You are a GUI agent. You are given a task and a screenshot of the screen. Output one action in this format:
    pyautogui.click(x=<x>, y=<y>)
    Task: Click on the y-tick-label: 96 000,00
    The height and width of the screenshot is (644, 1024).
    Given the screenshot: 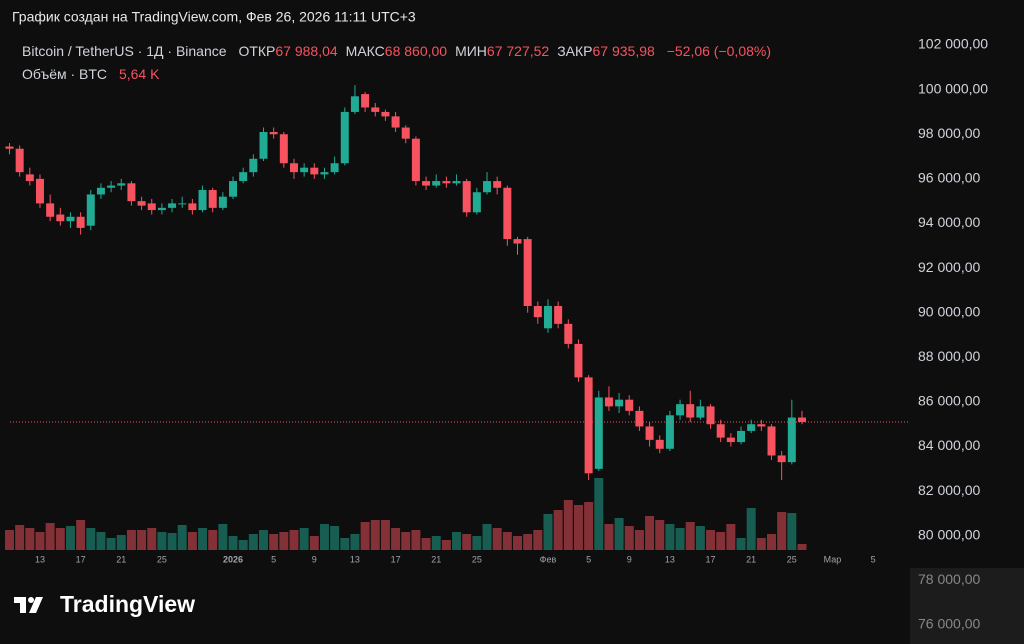 What is the action you would take?
    pyautogui.click(x=949, y=178)
    